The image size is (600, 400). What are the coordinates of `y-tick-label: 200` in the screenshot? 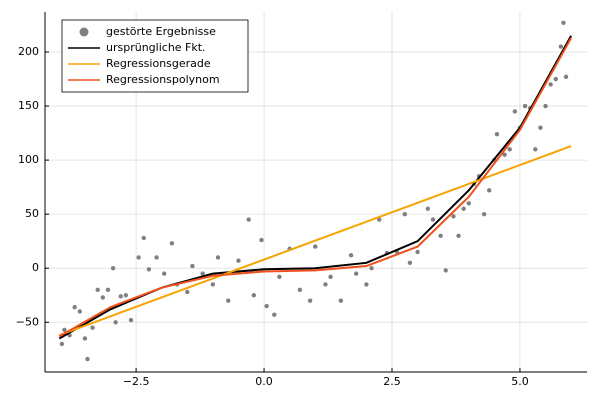 It's located at (28, 51).